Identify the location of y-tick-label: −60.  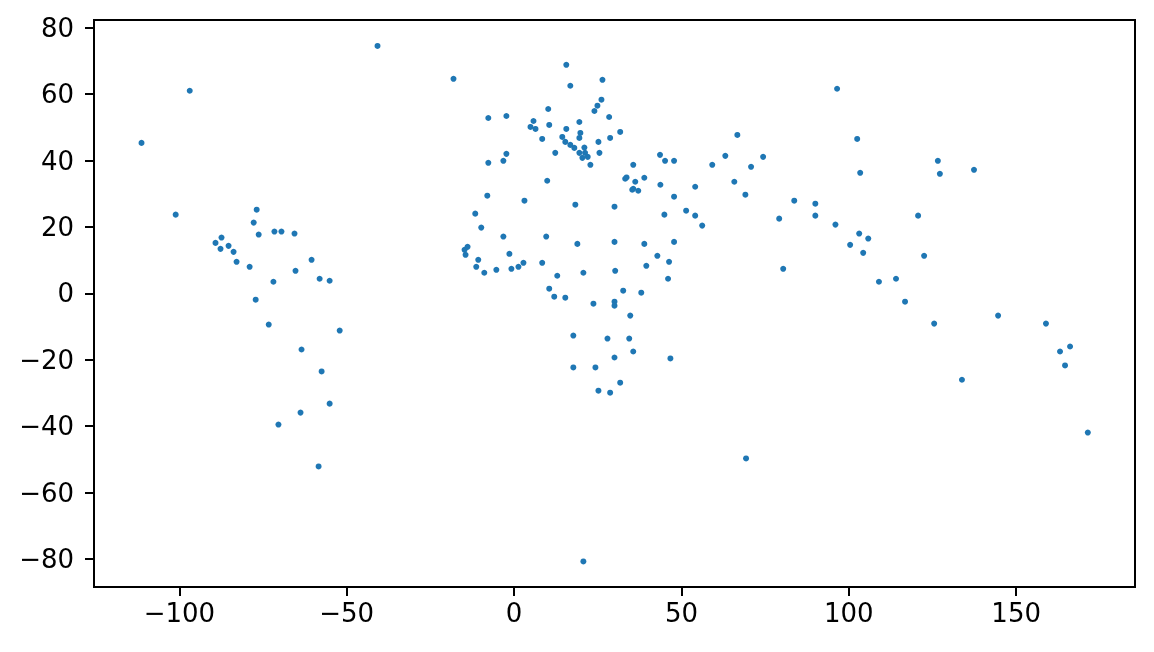
(46, 492).